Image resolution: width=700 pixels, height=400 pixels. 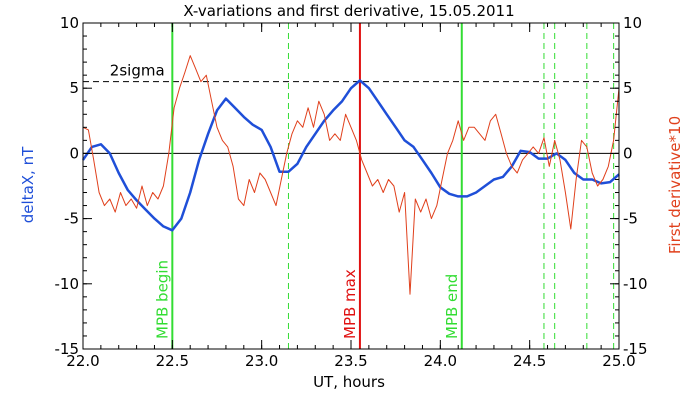 I want to click on y-tick-label-left: 0, so click(x=74, y=153).